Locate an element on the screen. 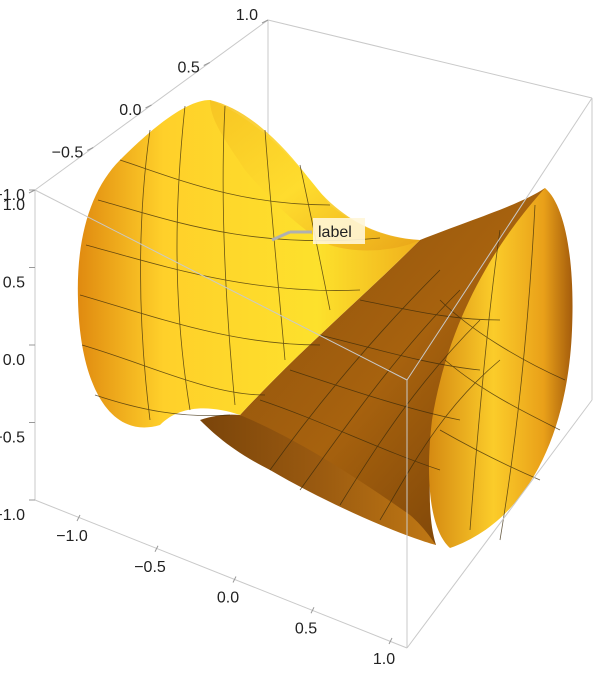 The height and width of the screenshot is (677, 602). axis-vertical-tick-label: 0.0 is located at coordinates (14, 360).